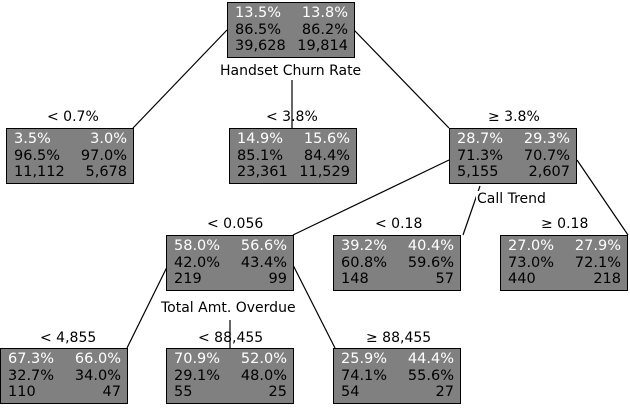  What do you see at coordinates (371, 197) in the screenshot?
I see `edge-ge38-lt0056` at bounding box center [371, 197].